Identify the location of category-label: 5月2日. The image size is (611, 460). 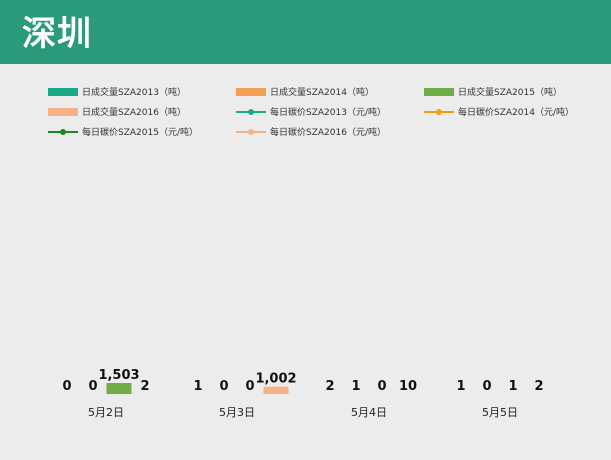
(106, 412).